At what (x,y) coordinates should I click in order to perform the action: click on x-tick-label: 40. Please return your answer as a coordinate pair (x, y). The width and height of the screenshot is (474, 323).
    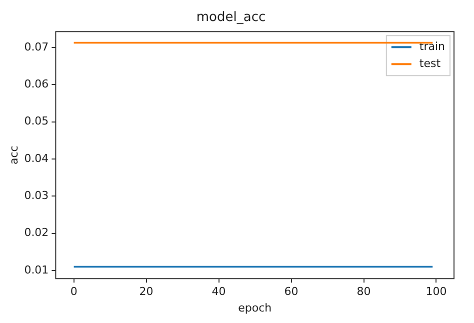
    Looking at the image, I should click on (219, 291).